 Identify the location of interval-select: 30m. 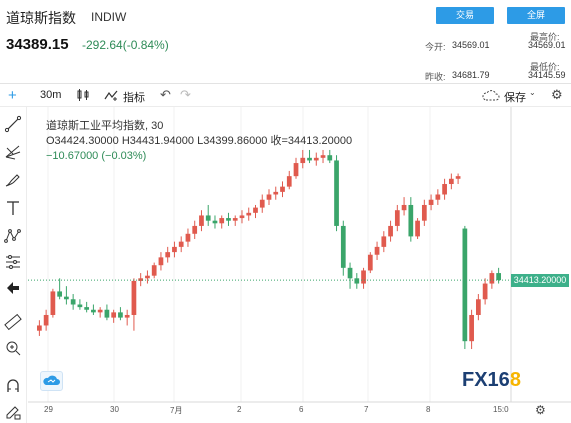
(51, 95).